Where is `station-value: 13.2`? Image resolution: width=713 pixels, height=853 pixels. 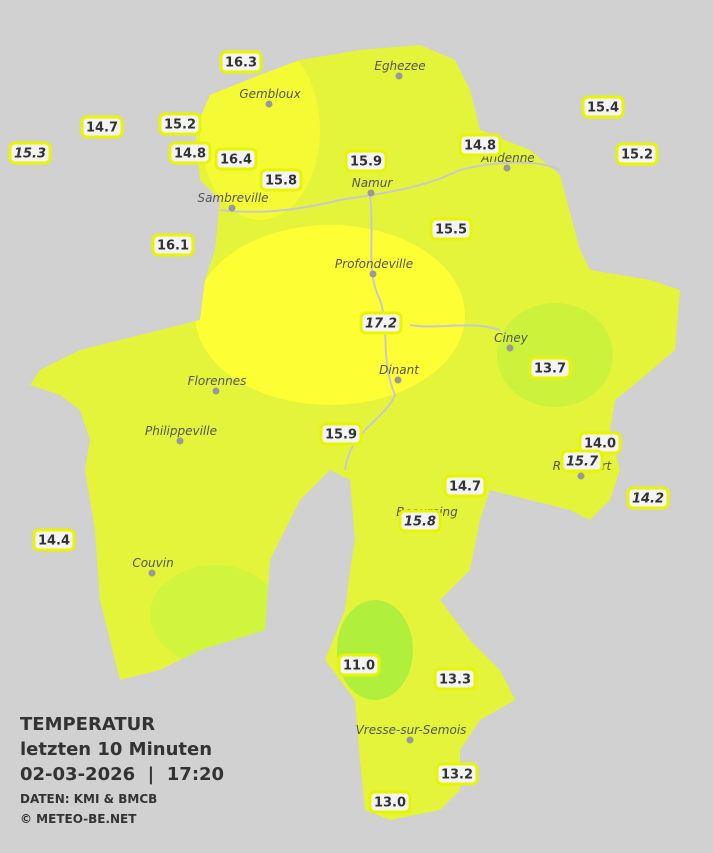 station-value: 13.2 is located at coordinates (457, 775).